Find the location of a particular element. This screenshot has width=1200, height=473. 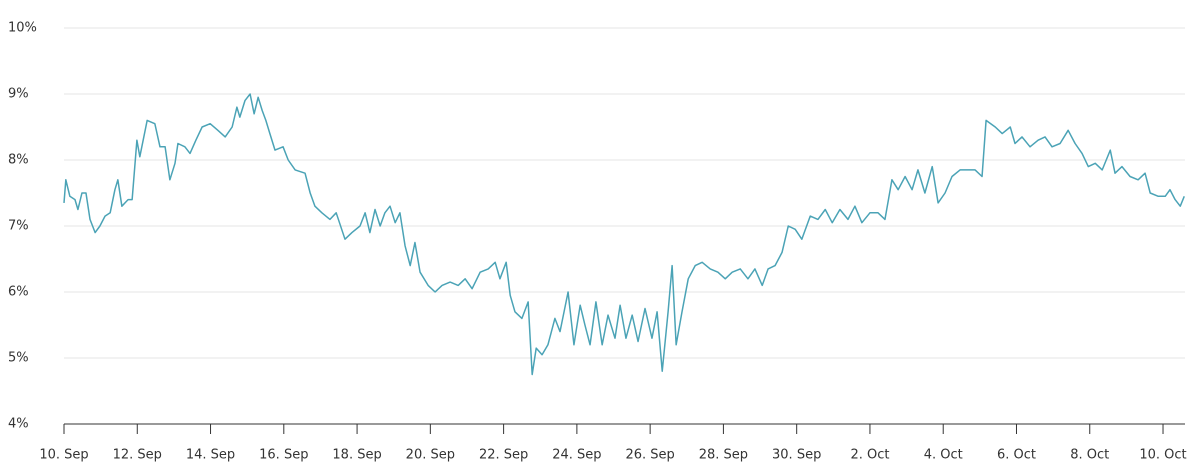

y-tick-label: 9% is located at coordinates (18, 94).